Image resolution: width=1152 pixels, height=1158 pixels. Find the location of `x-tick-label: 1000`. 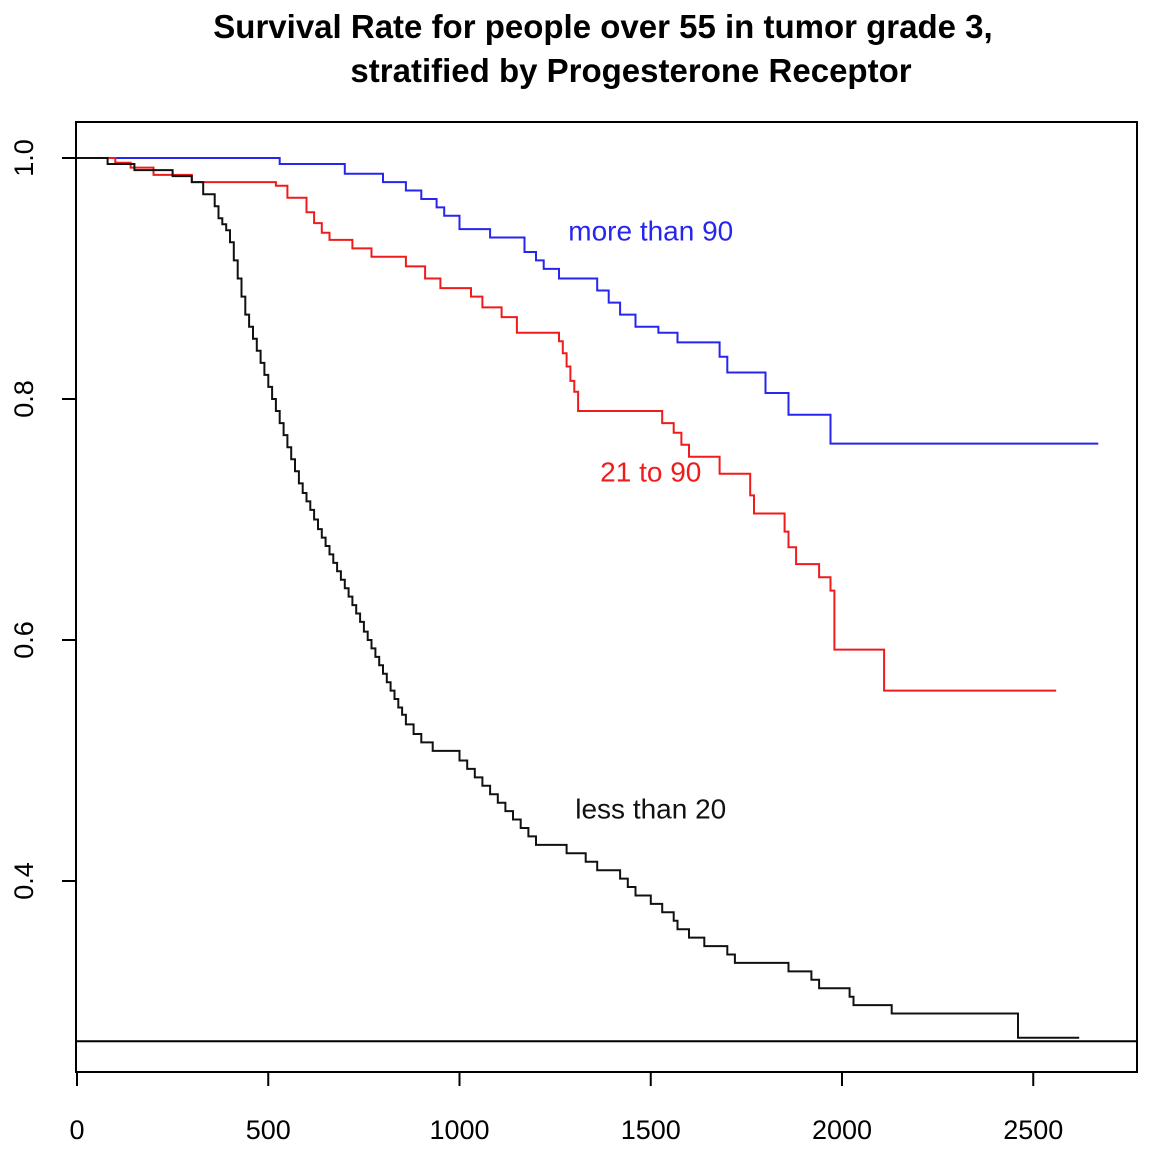

x-tick-label: 1000 is located at coordinates (459, 1130).